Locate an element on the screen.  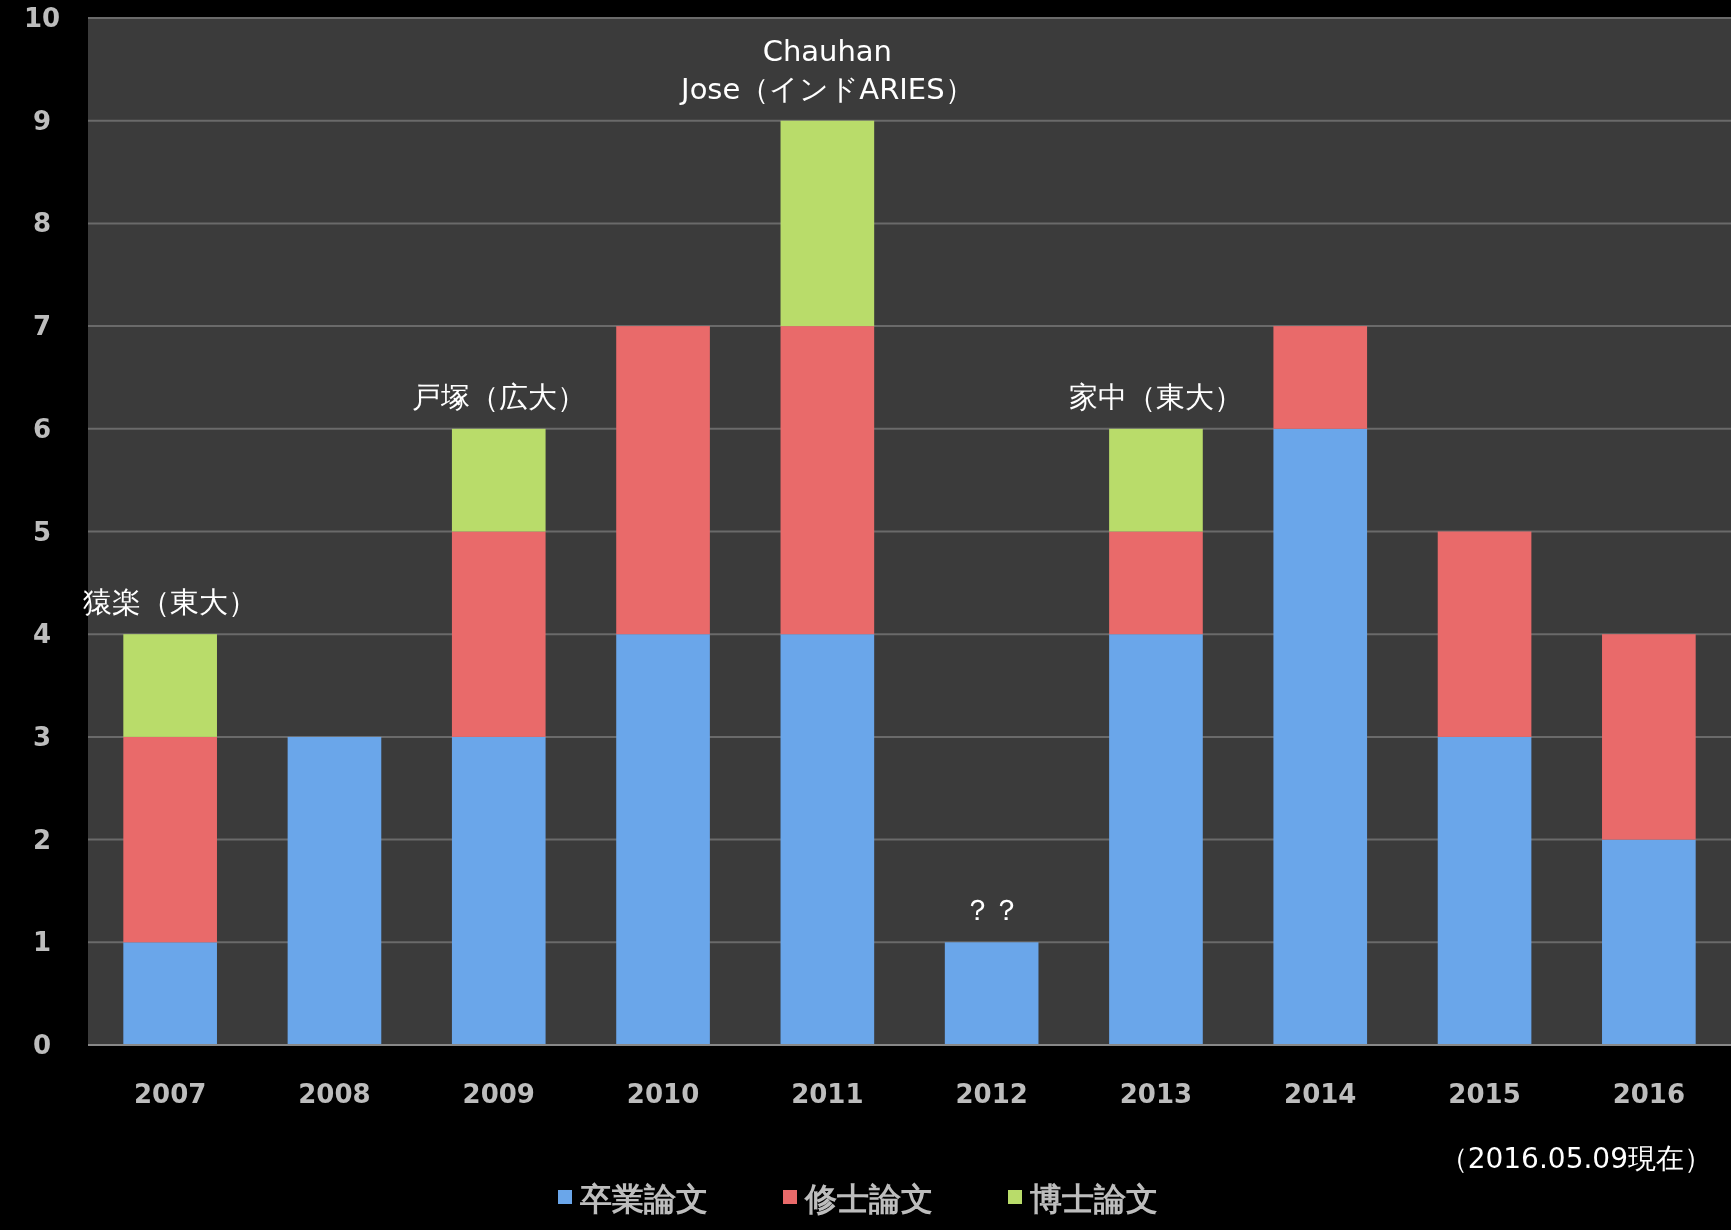
x-tick-label: 2007 is located at coordinates (170, 1094).